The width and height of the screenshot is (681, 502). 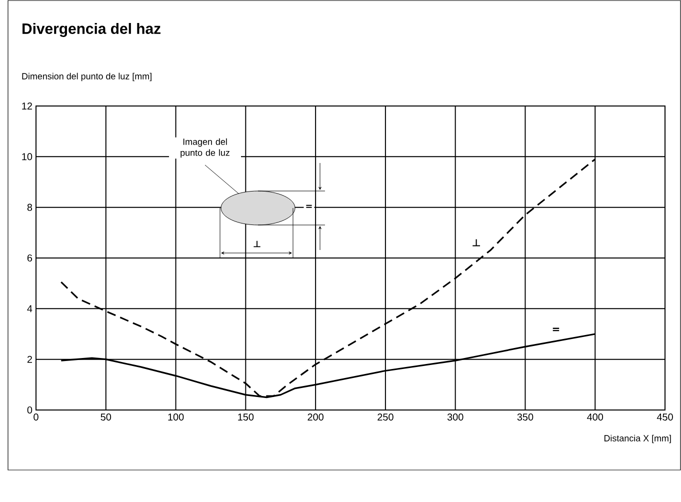 What do you see at coordinates (29, 359) in the screenshot?
I see `y-tick-label: 2` at bounding box center [29, 359].